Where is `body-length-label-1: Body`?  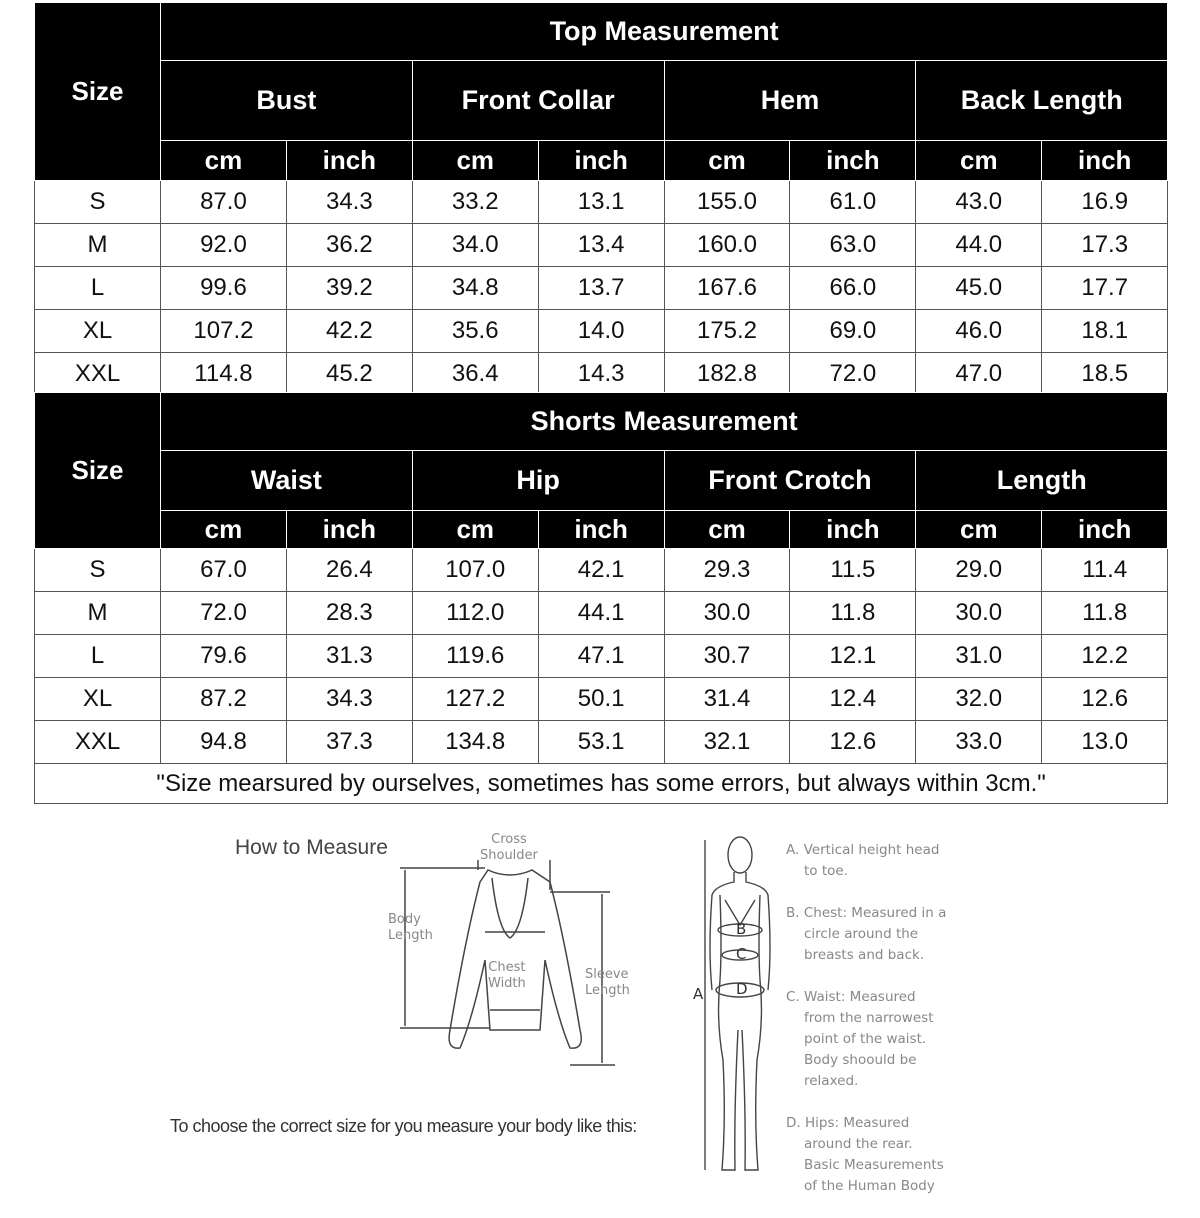
body-length-label-1: Body is located at coordinates (404, 919).